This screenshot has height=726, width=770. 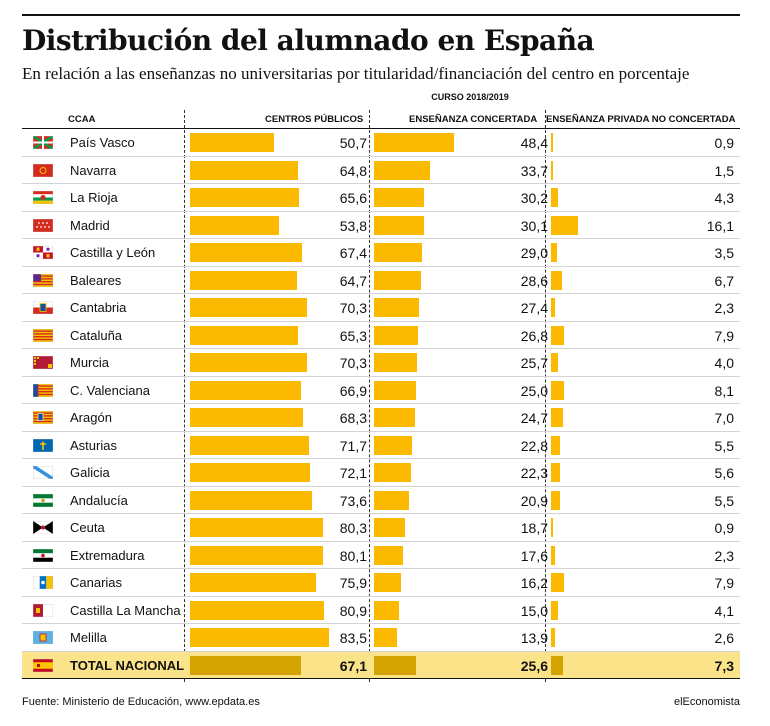 What do you see at coordinates (724, 473) in the screenshot?
I see `data-label-series-2: 5,6` at bounding box center [724, 473].